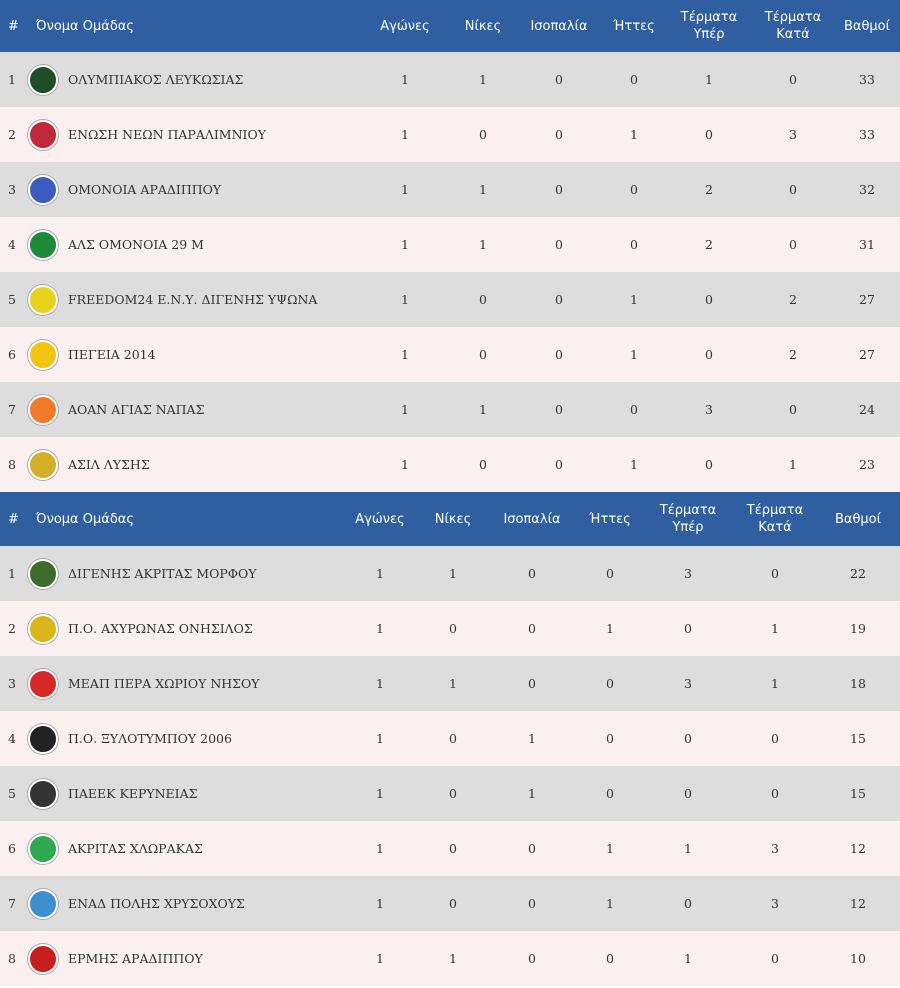 This screenshot has width=900, height=988. I want to click on points-cell: 33, so click(867, 79).